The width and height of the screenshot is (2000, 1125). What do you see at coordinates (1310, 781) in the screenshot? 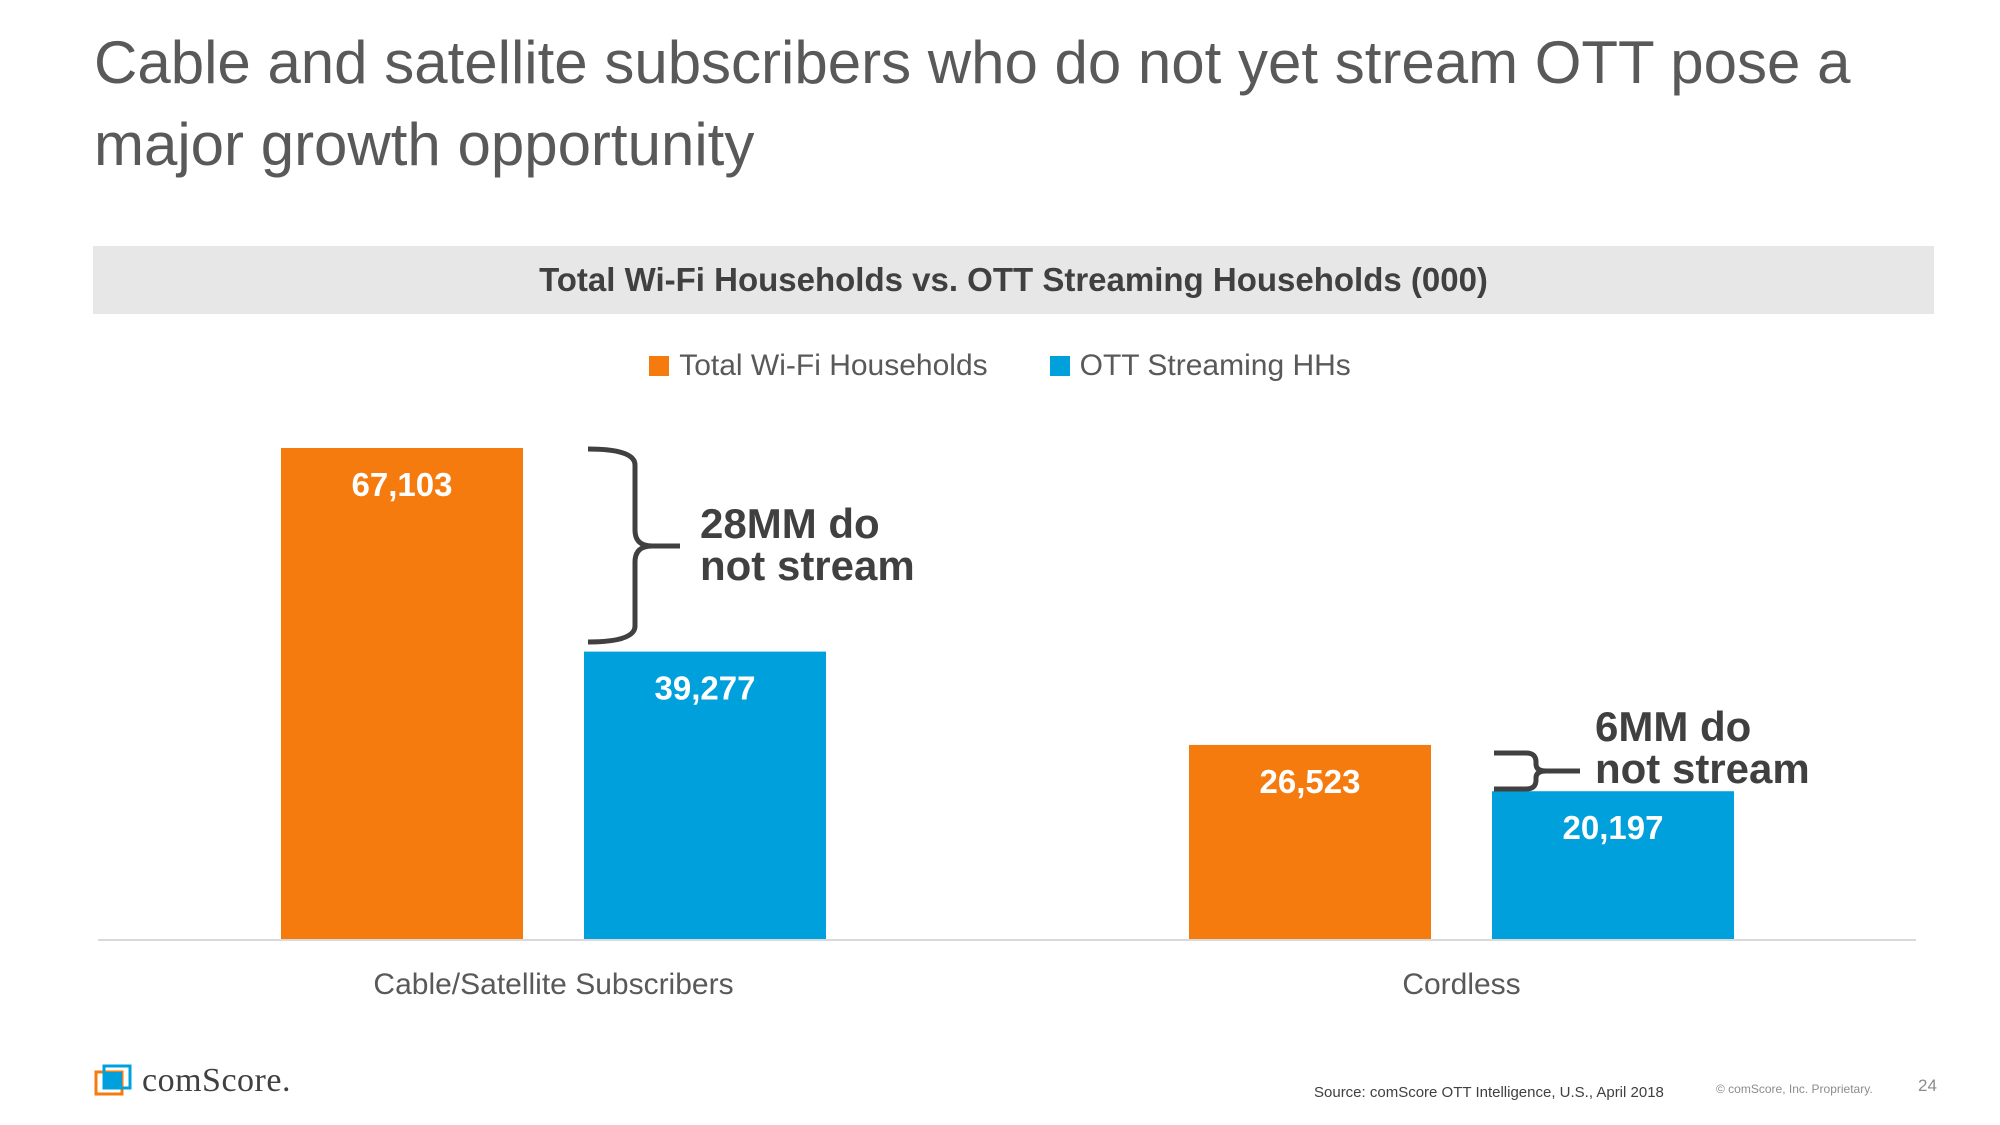
I see `bar-label-wifi-1: 26,523` at bounding box center [1310, 781].